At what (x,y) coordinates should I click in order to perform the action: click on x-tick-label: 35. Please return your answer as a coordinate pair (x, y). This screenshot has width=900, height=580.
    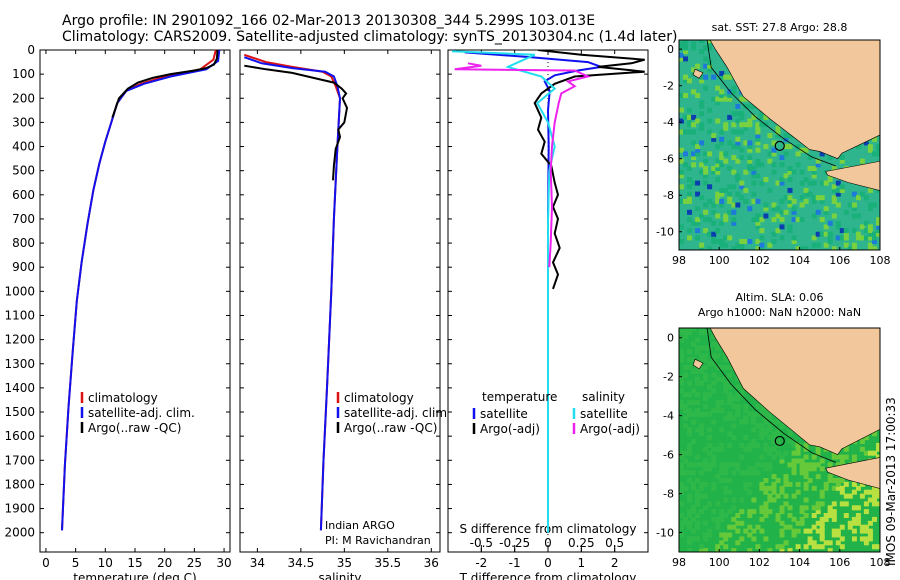
    Looking at the image, I should click on (344, 563).